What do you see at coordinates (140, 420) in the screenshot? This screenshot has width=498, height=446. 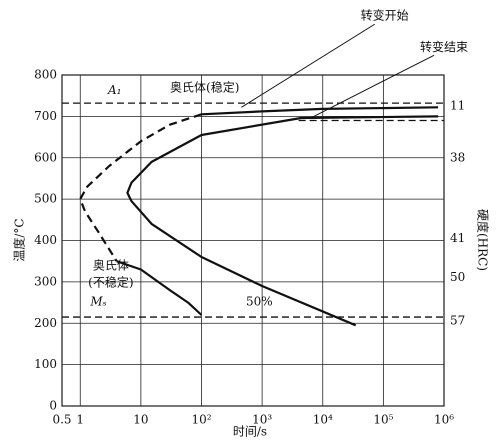 I see `x-tick-label: 10` at bounding box center [140, 420].